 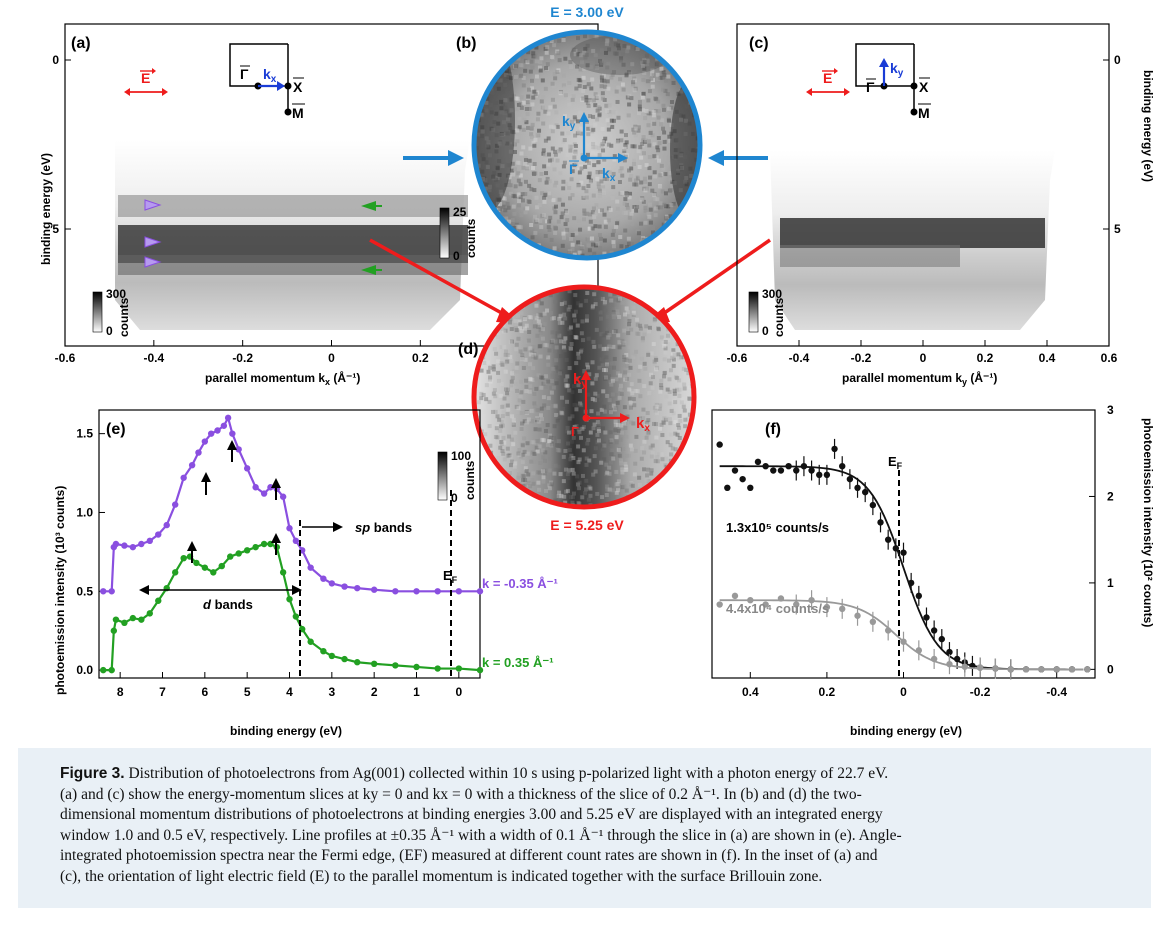 I want to click on panel-b-title: E = 3.00 eV, so click(x=587, y=12).